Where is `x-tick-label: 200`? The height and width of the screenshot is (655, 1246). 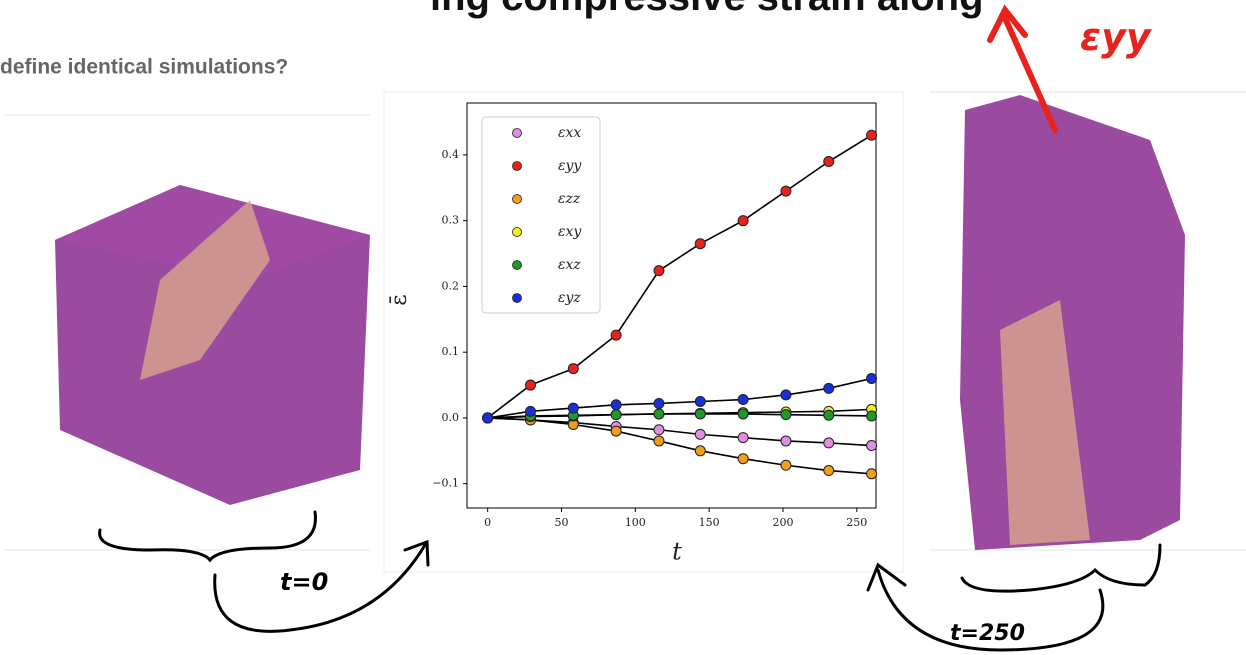
x-tick-label: 200 is located at coordinates (782, 522).